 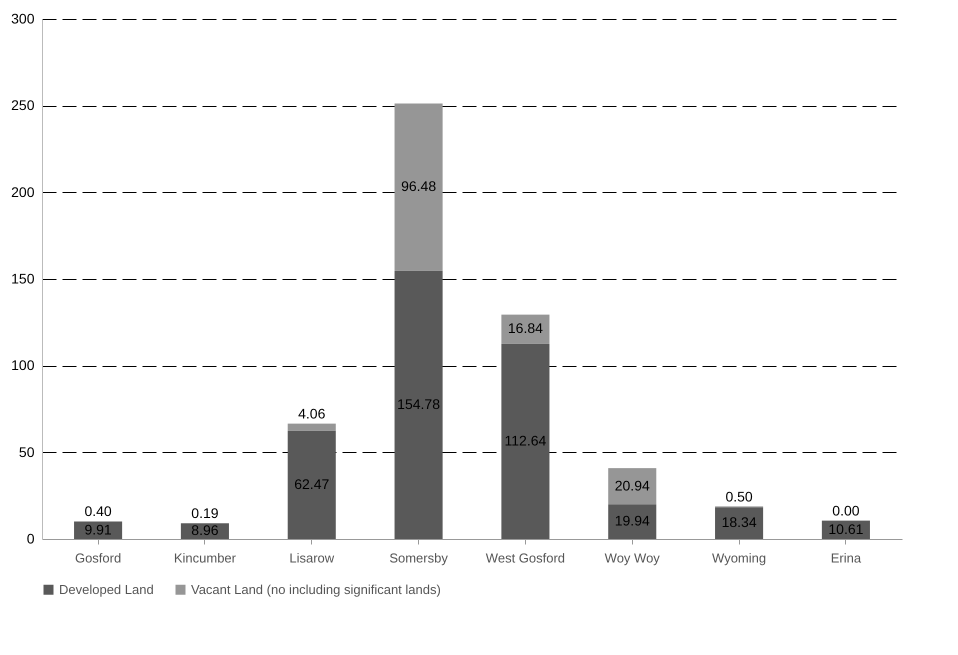 I want to click on x-tick-label: Kincumber, so click(x=205, y=558).